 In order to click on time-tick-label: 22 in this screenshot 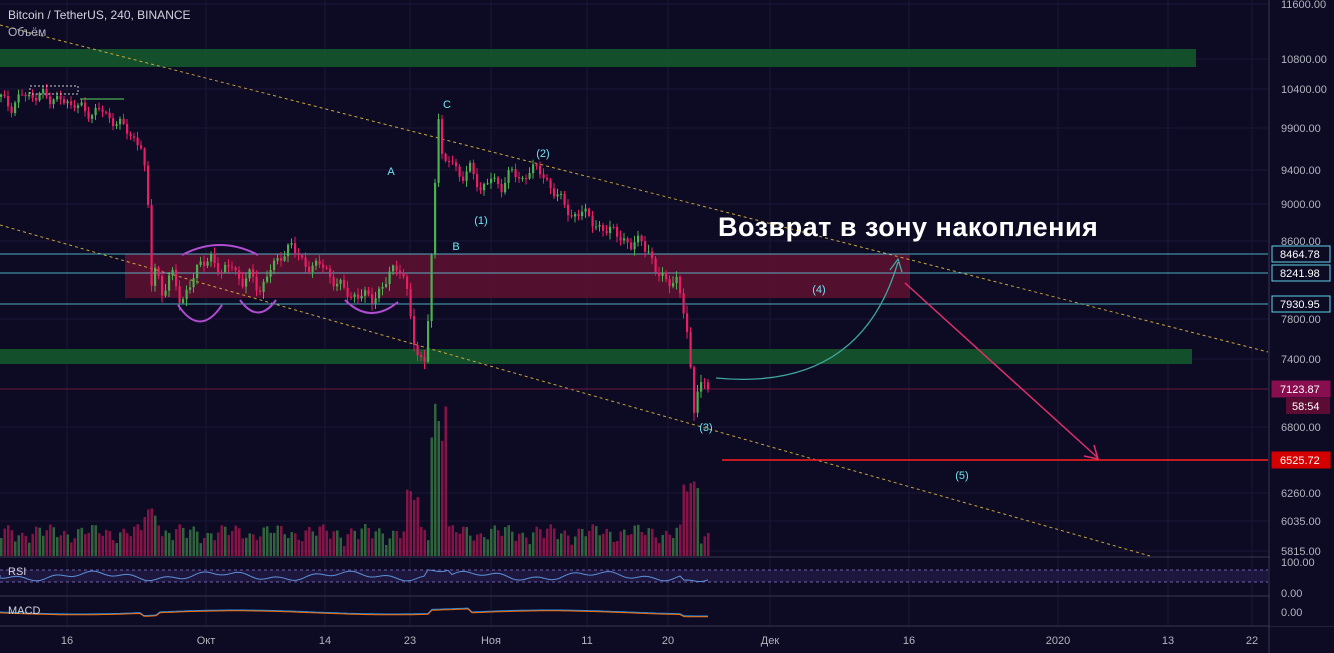, I will do `click(1252, 641)`.